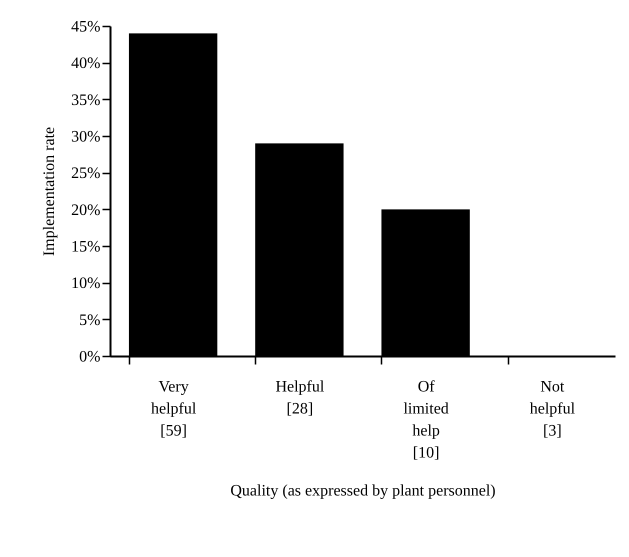 The height and width of the screenshot is (557, 629). I want to click on y-tick-label: 15%, so click(85, 247).